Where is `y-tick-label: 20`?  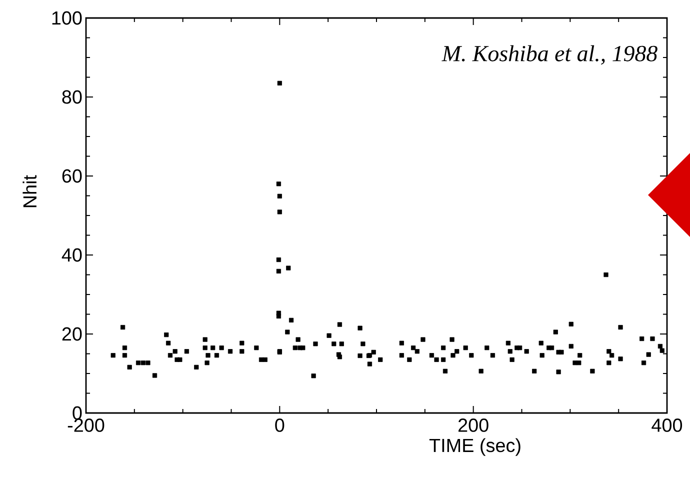
y-tick-label: 20 is located at coordinates (72, 334).